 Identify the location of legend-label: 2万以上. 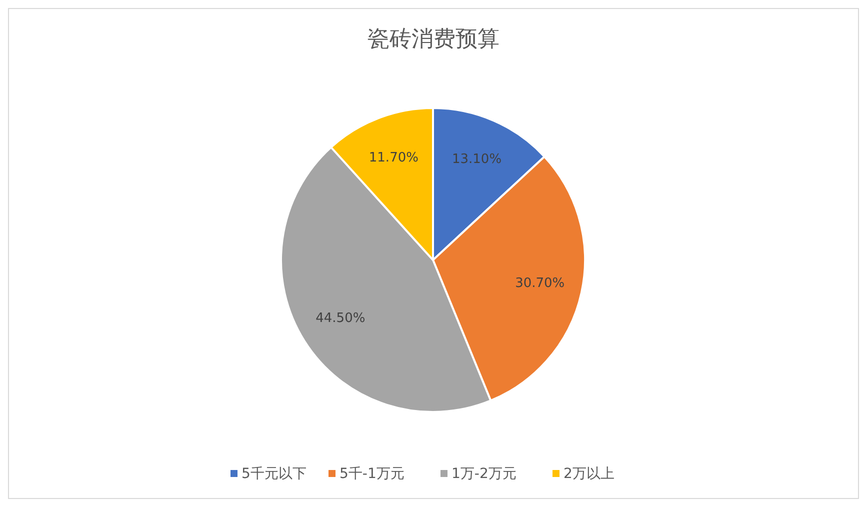
(589, 474).